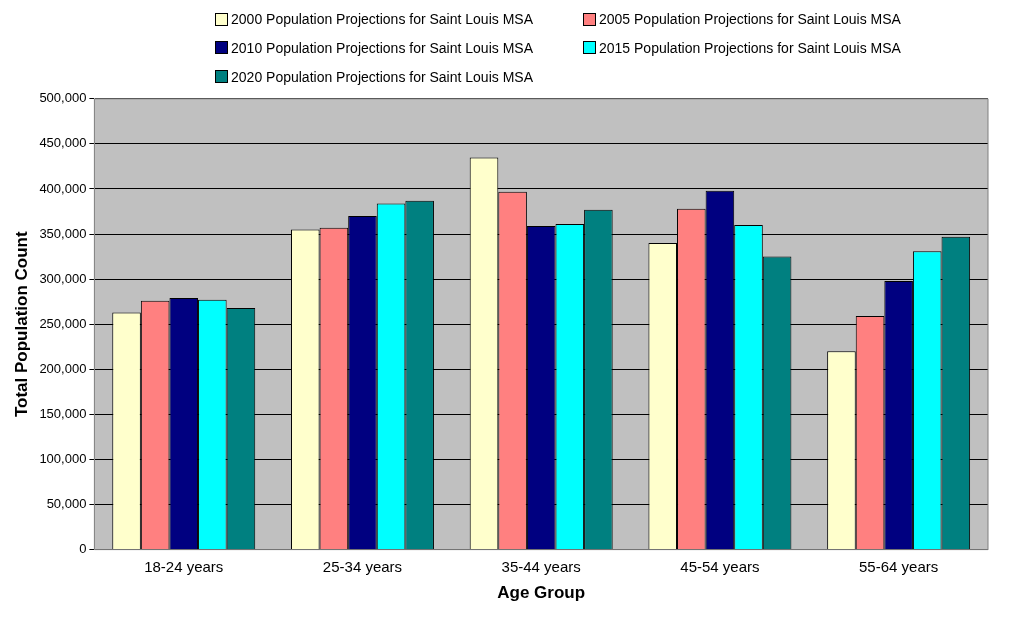 The height and width of the screenshot is (627, 1017). What do you see at coordinates (541, 593) in the screenshot?
I see `x-axis-title: Age Group` at bounding box center [541, 593].